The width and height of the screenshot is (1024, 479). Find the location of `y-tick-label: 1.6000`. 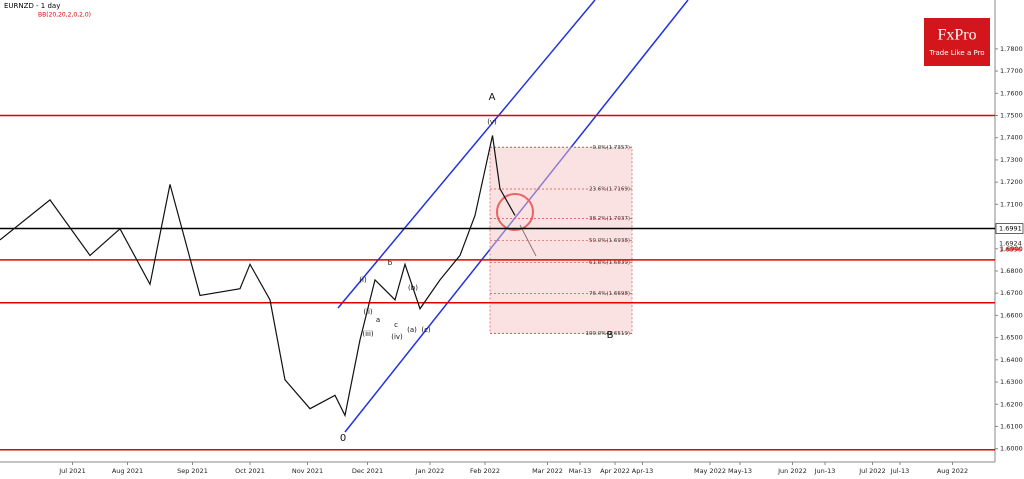

y-tick-label: 1.6000 is located at coordinates (1011, 449).